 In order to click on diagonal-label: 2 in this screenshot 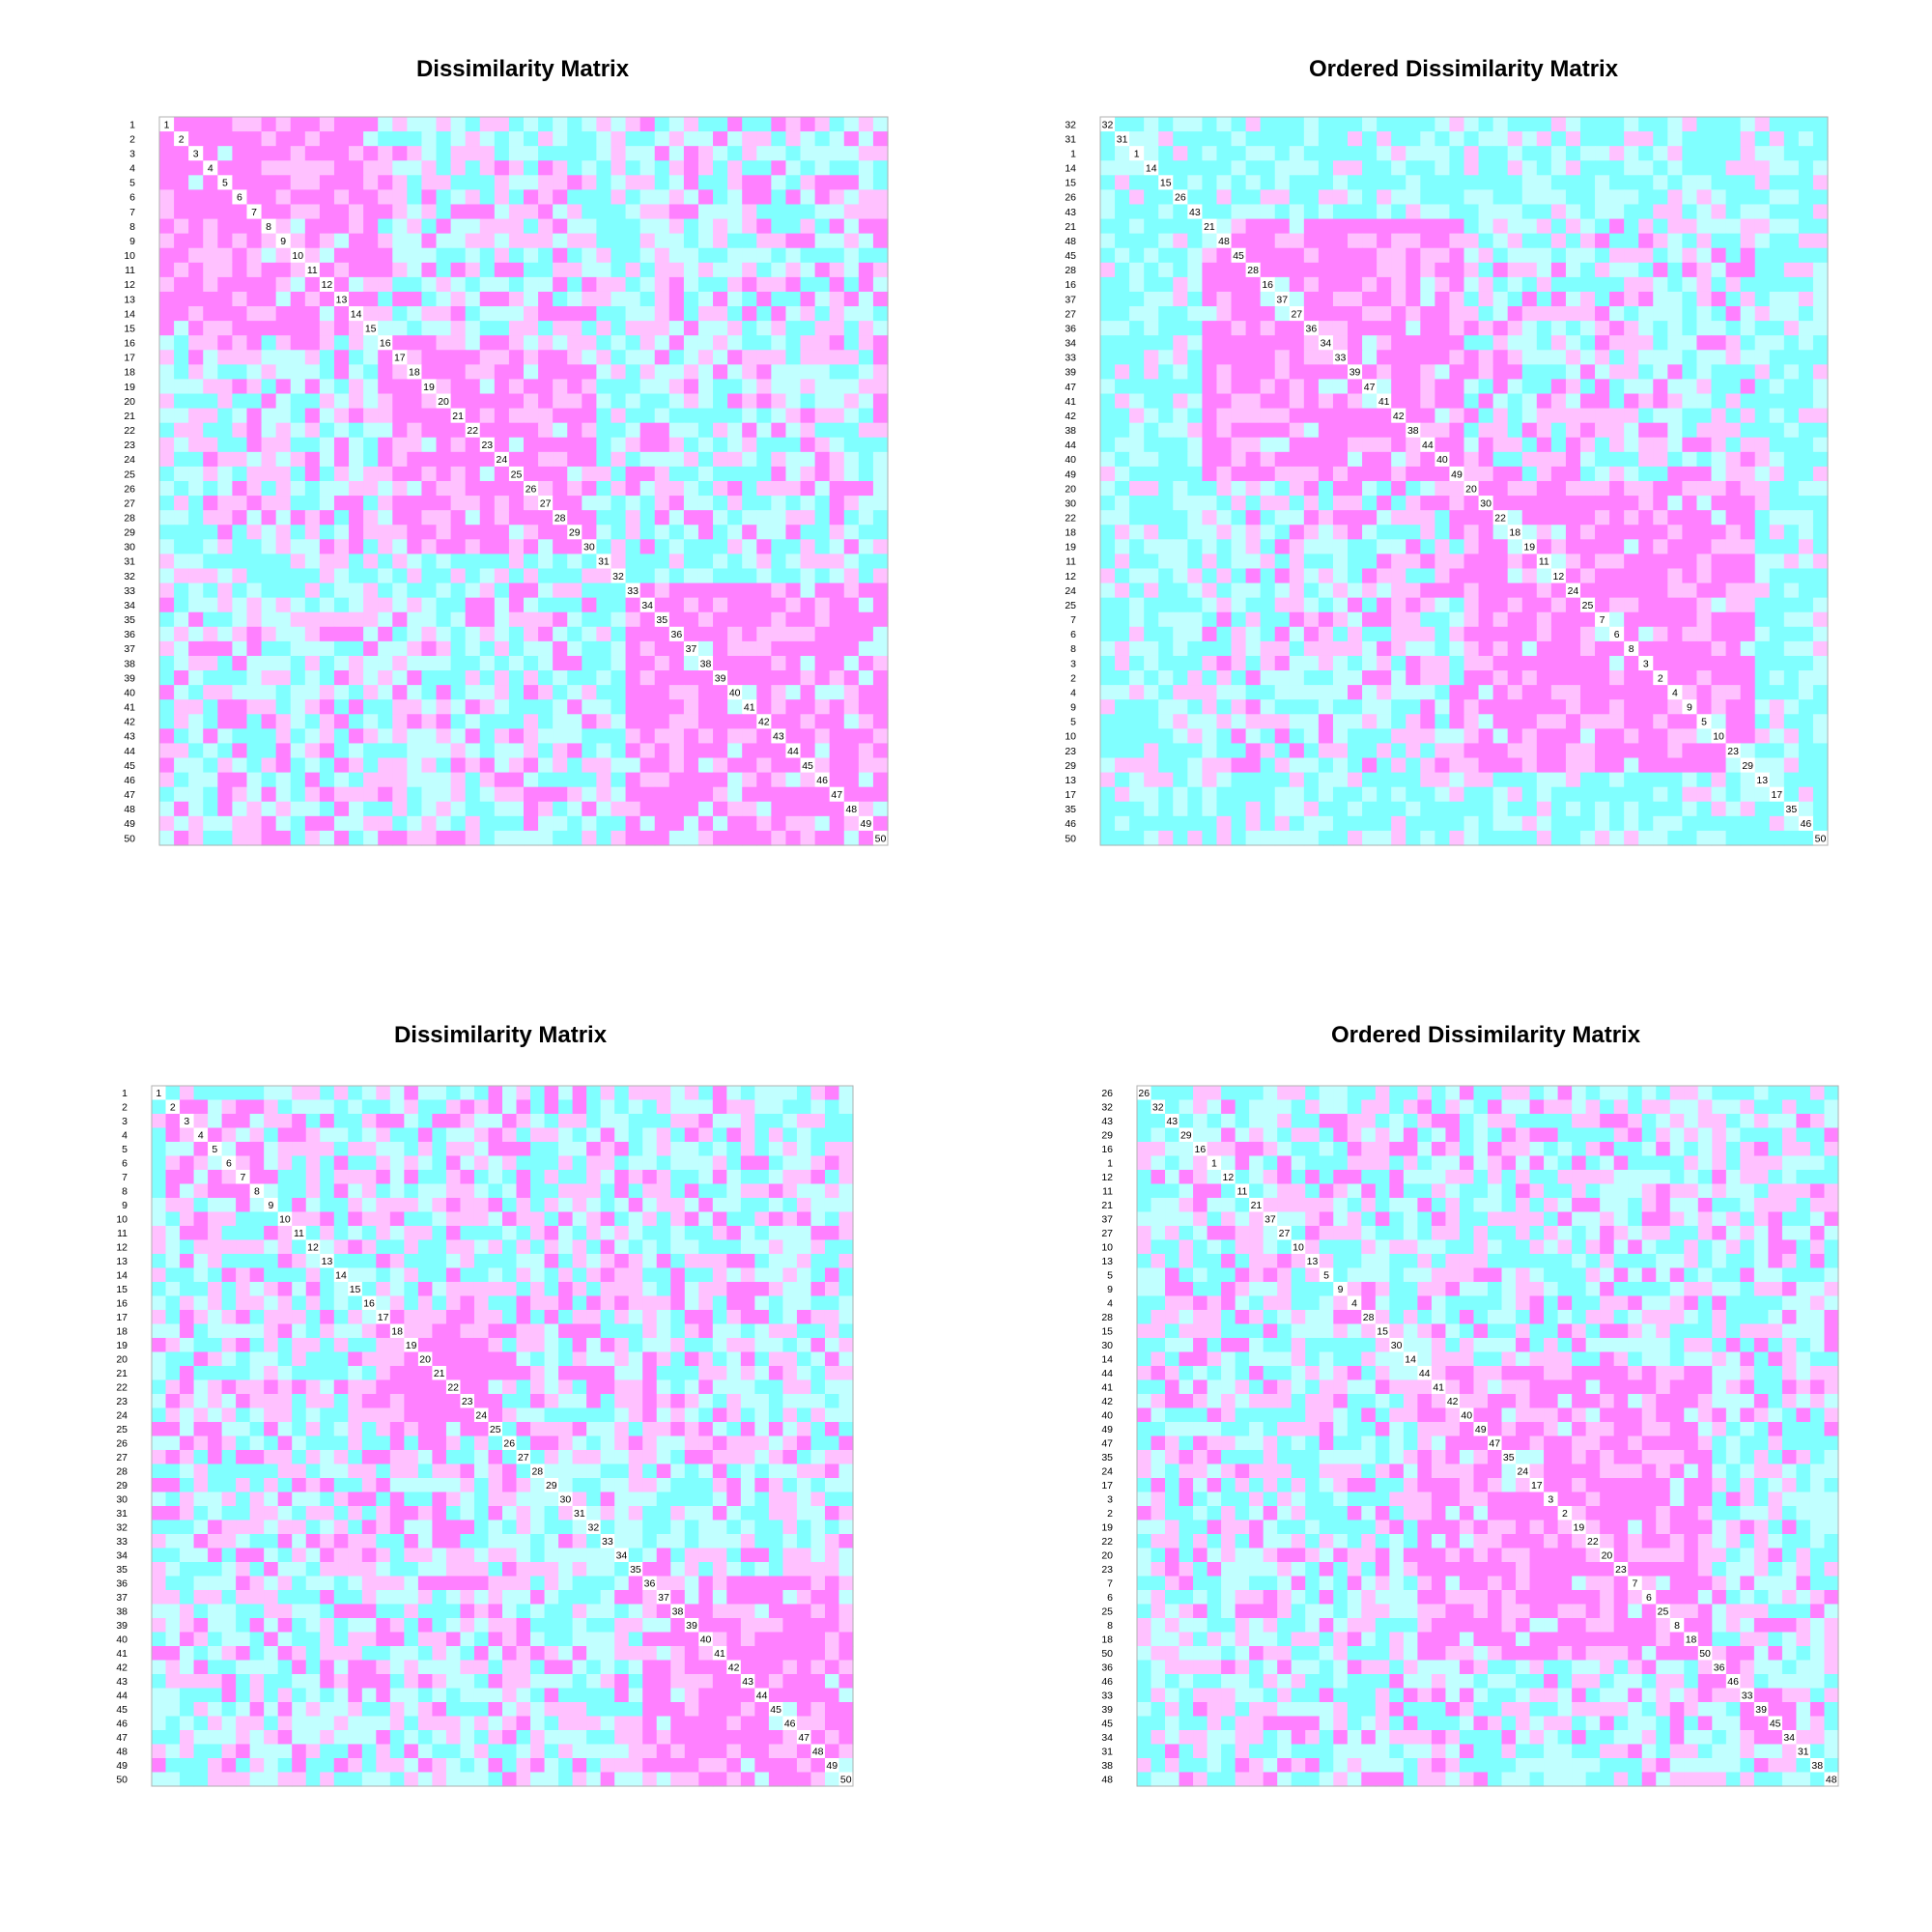, I will do `click(182, 139)`.